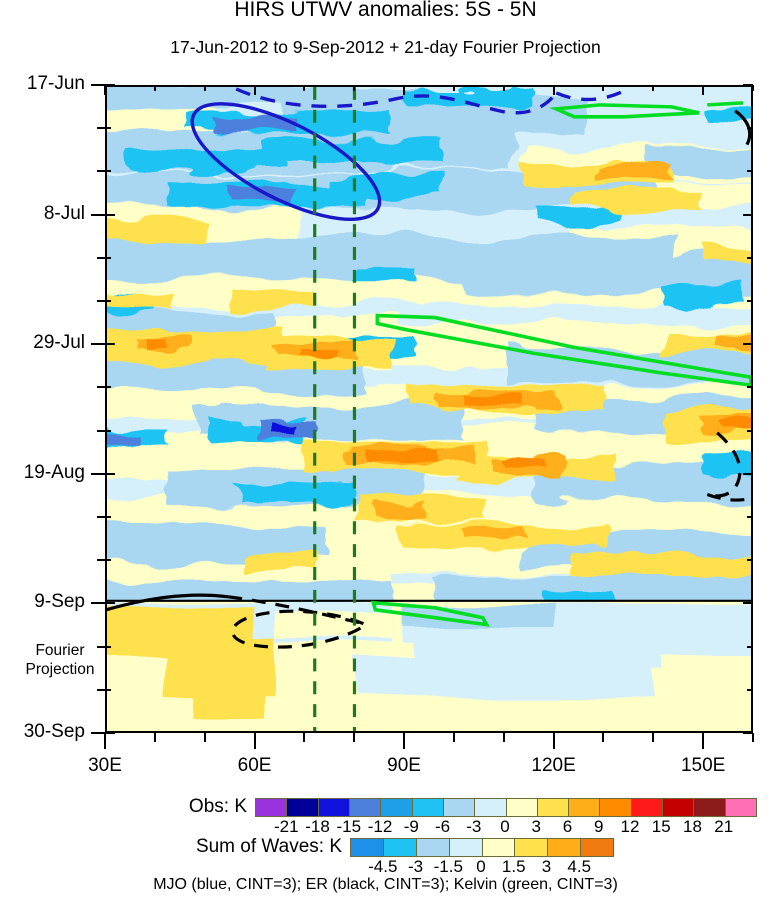  What do you see at coordinates (64, 213) in the screenshot?
I see `y-axis-label: 8-Jul` at bounding box center [64, 213].